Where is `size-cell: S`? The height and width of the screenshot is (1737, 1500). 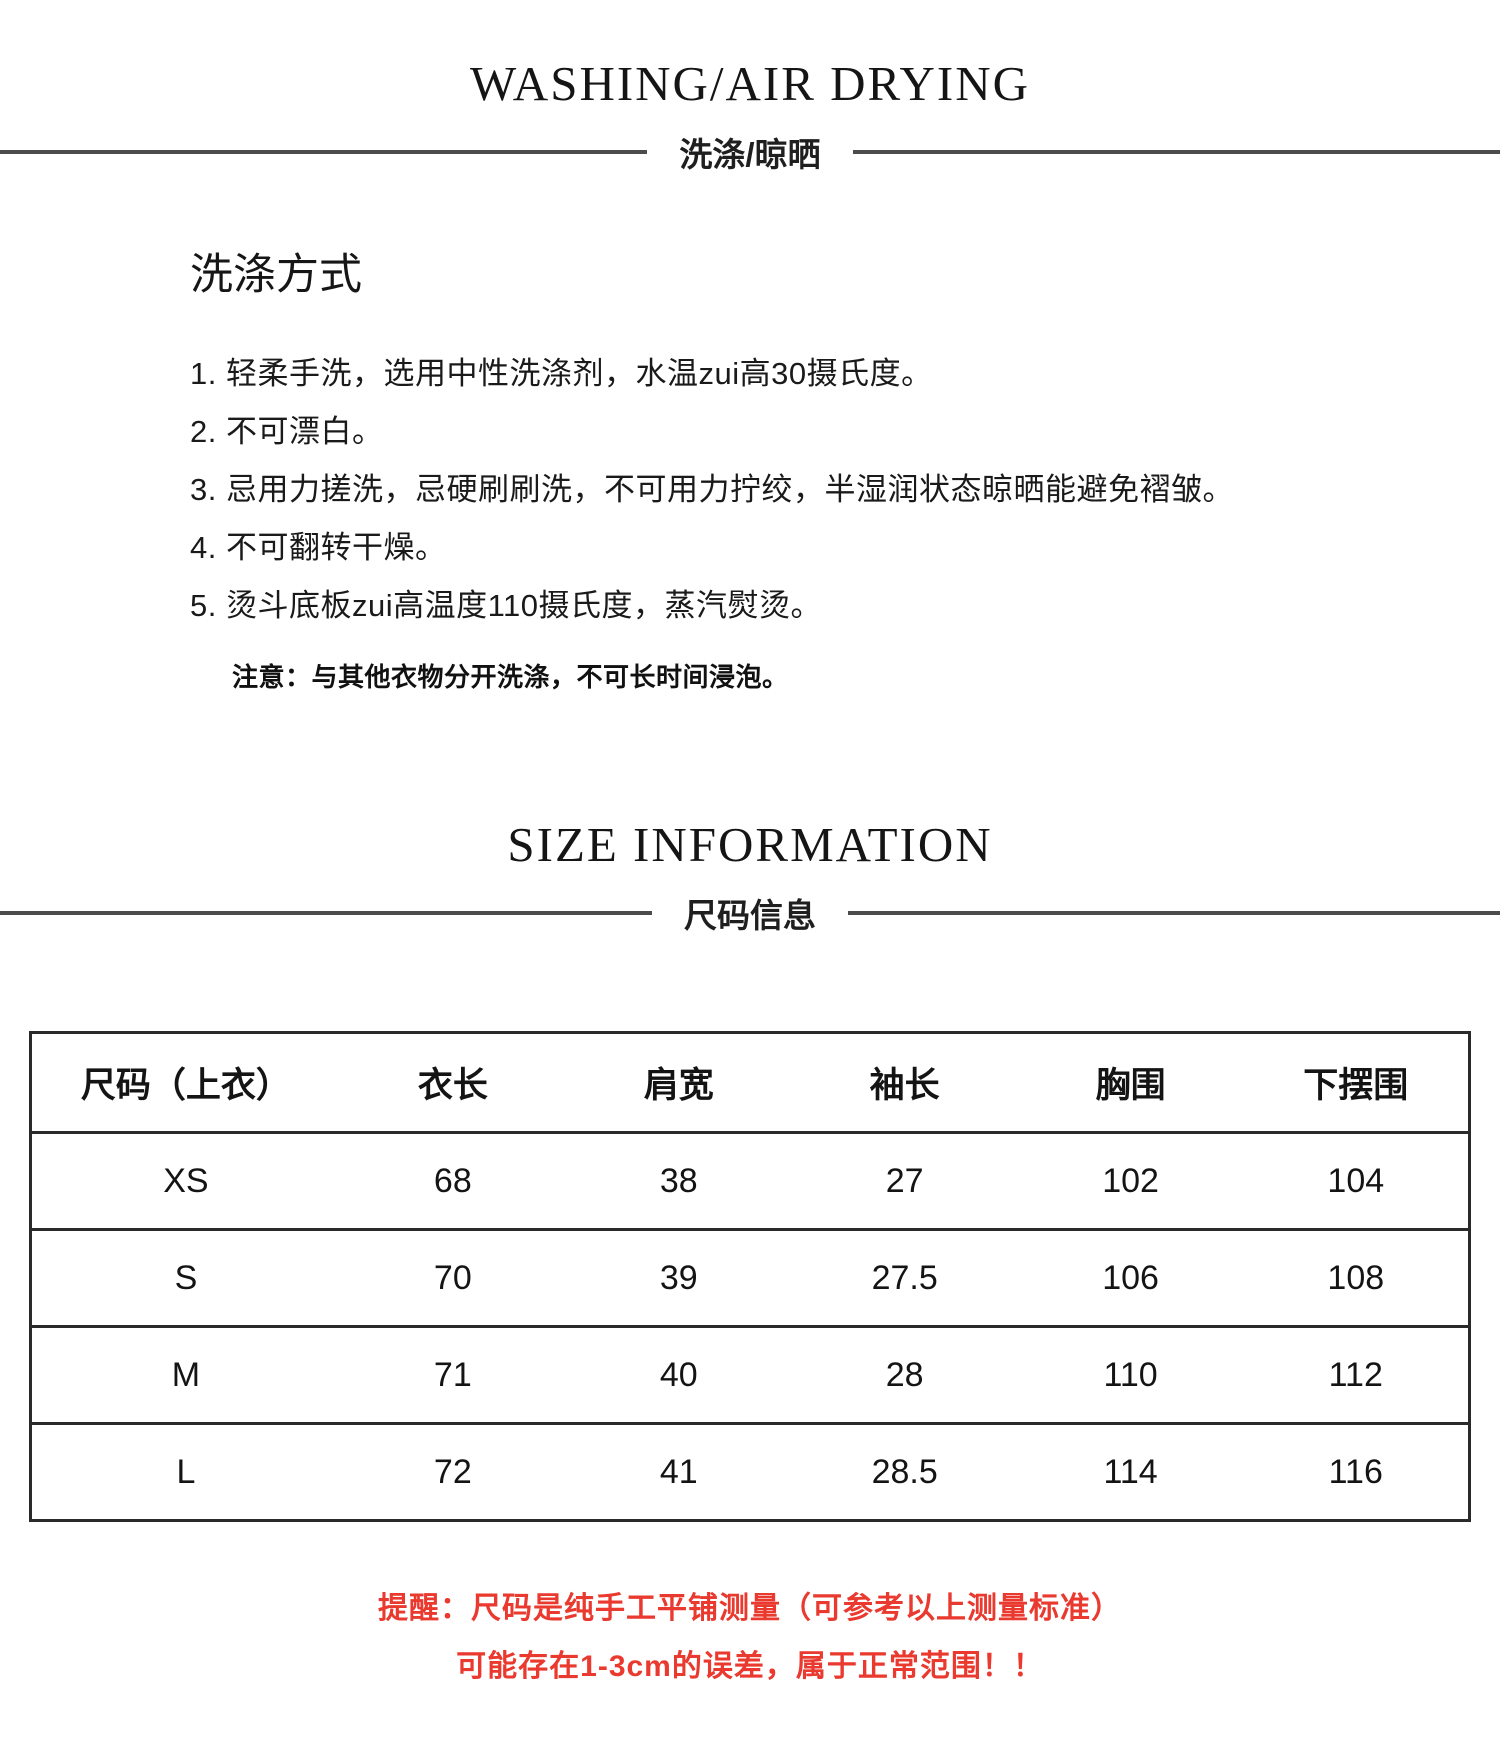 size-cell: S is located at coordinates (186, 1277).